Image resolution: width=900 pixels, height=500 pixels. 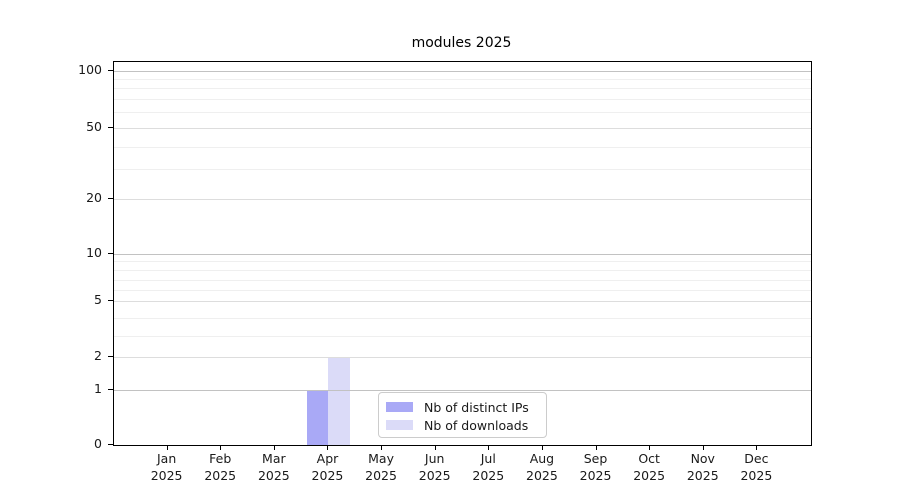 What do you see at coordinates (98, 355) in the screenshot?
I see `y-tick-label-2: 2` at bounding box center [98, 355].